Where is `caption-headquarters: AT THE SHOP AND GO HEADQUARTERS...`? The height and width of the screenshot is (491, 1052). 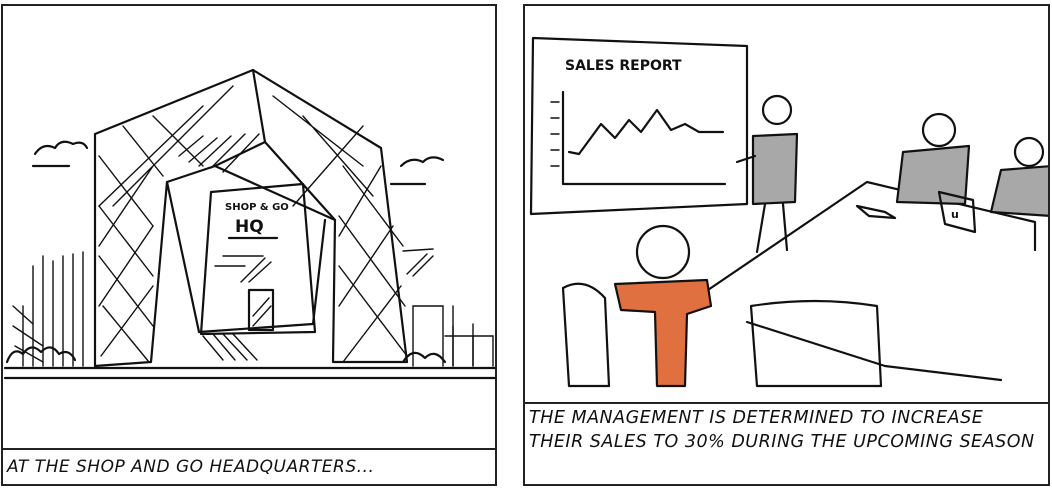
caption-headquarters: AT THE SHOP AND GO HEADQUARTERS... is located at coordinates (249, 466).